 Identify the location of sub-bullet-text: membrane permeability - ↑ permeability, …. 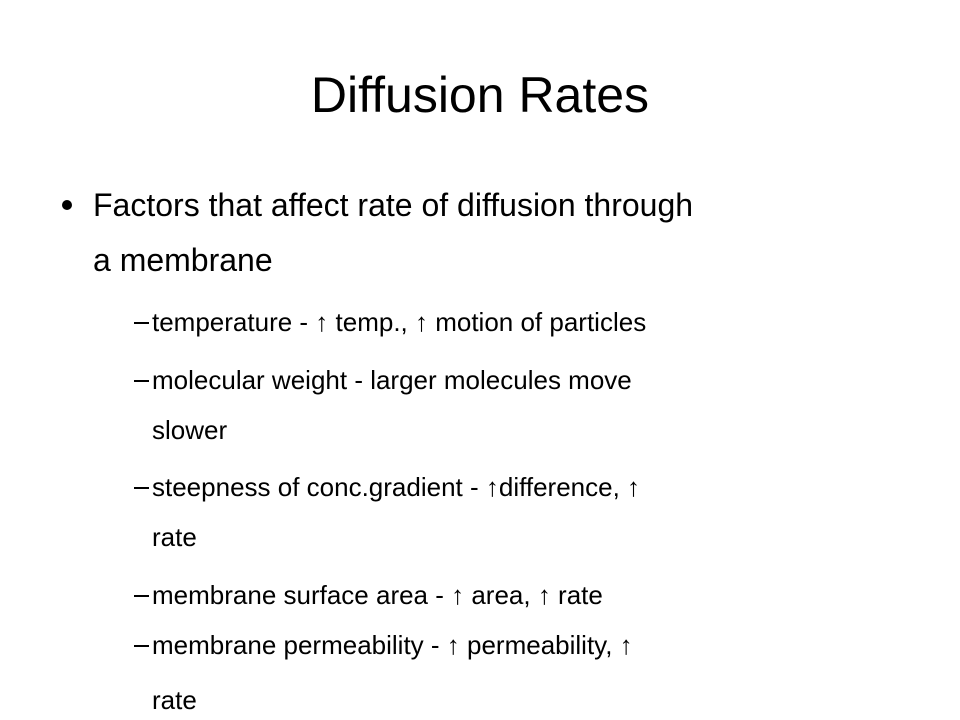
(392, 645).